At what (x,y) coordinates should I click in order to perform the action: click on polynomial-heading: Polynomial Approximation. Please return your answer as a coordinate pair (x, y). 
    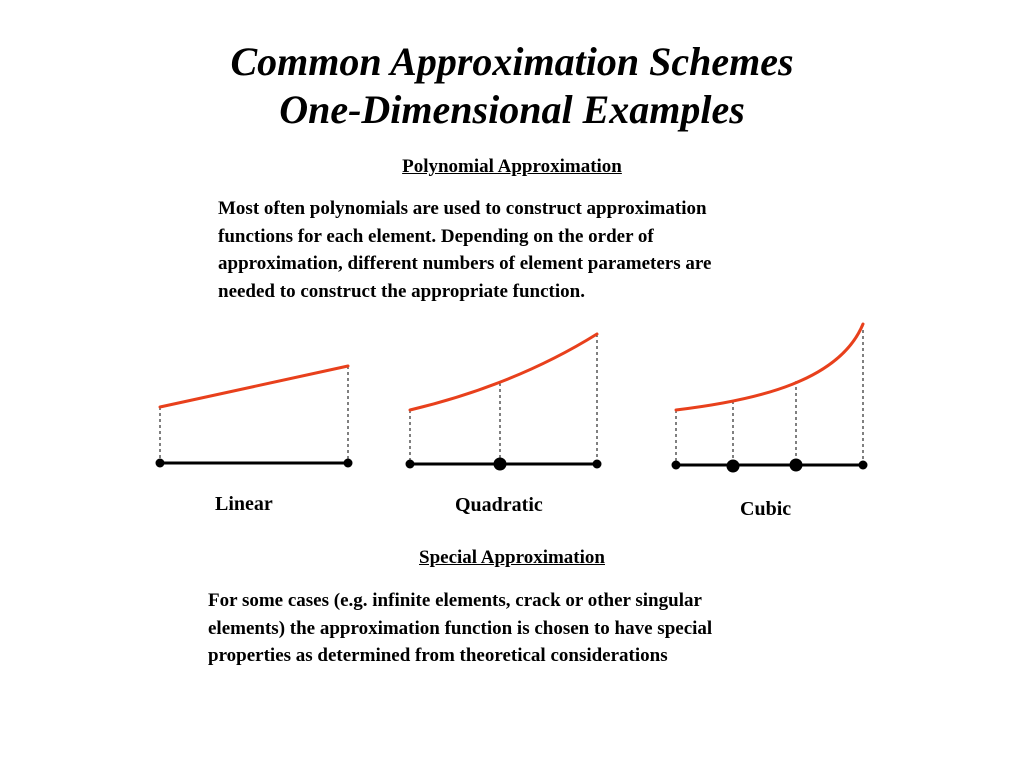
    Looking at the image, I should click on (512, 166).